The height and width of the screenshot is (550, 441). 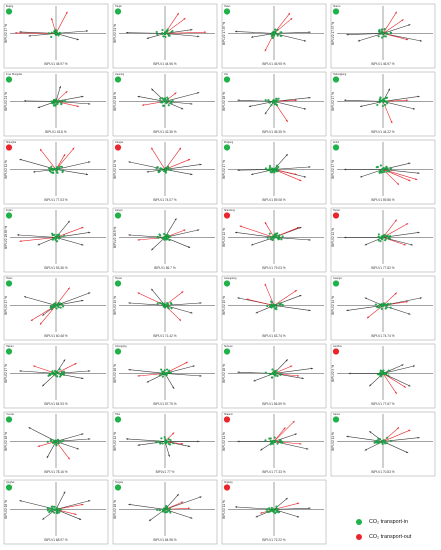 What do you see at coordinates (115, 305) in the screenshot?
I see `y-axis-label: BIPLV2 19 %` at bounding box center [115, 305].